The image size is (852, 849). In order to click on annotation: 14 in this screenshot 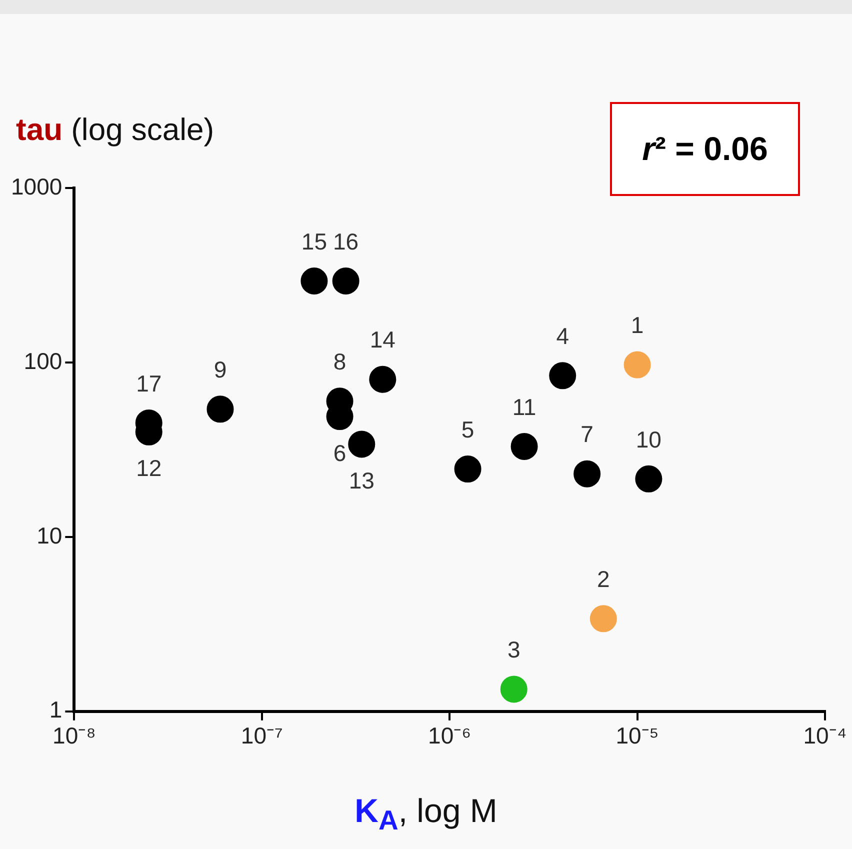, I will do `click(383, 339)`.